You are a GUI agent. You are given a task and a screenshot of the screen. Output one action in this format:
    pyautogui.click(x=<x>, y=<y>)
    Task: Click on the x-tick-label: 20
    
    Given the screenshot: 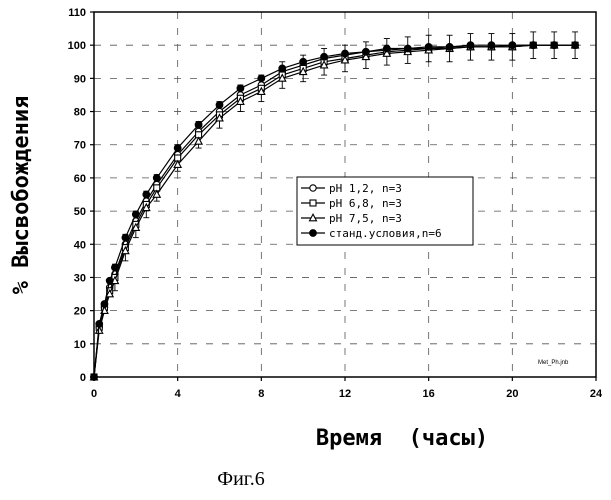 What is the action you would take?
    pyautogui.click(x=512, y=394)
    